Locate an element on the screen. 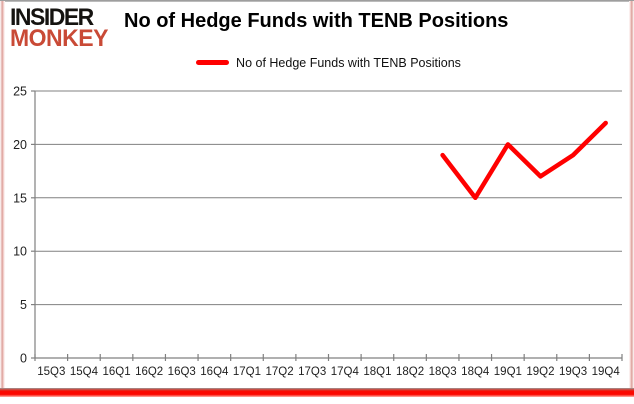  chart-title: No of Hedge Funds with TENB Positions is located at coordinates (316, 21).